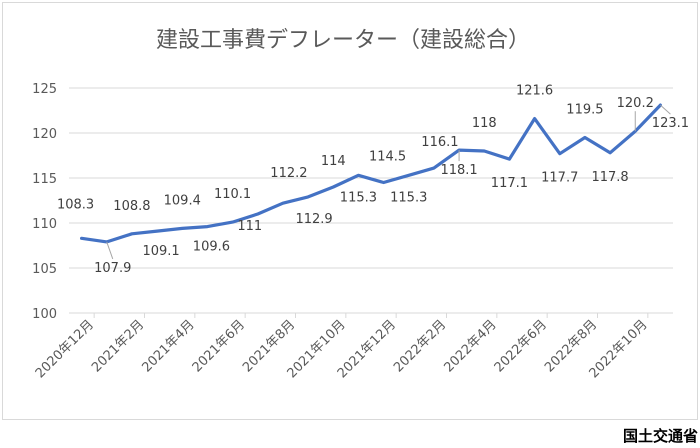 This screenshot has width=700, height=448. Describe the element at coordinates (160, 251) in the screenshot. I see `data-label: 109.1` at that location.